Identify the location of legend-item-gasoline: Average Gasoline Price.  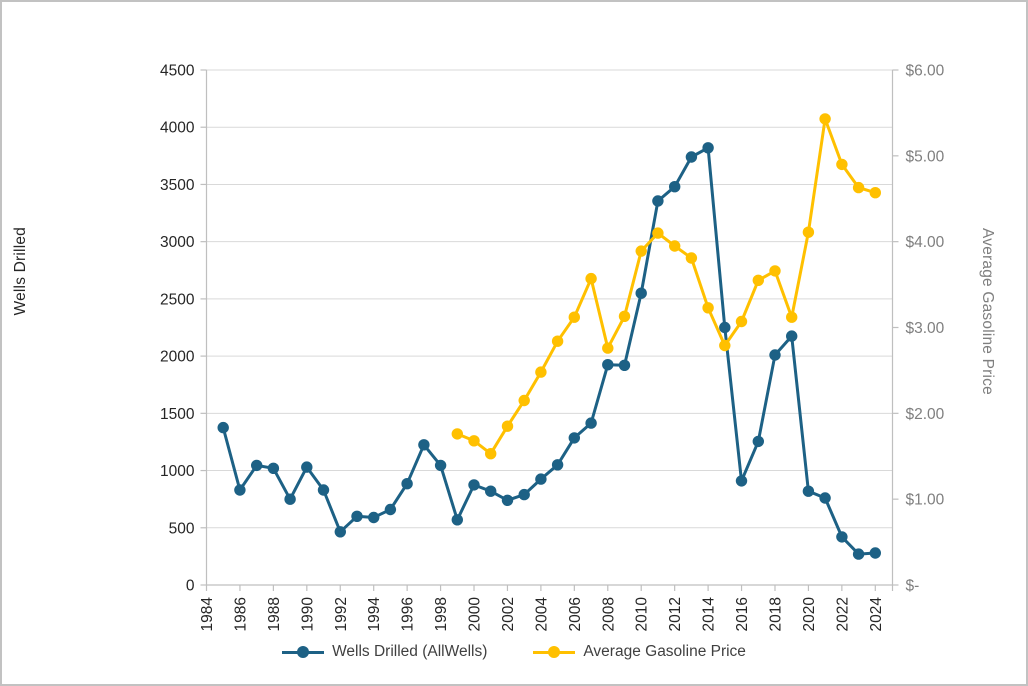
(639, 652).